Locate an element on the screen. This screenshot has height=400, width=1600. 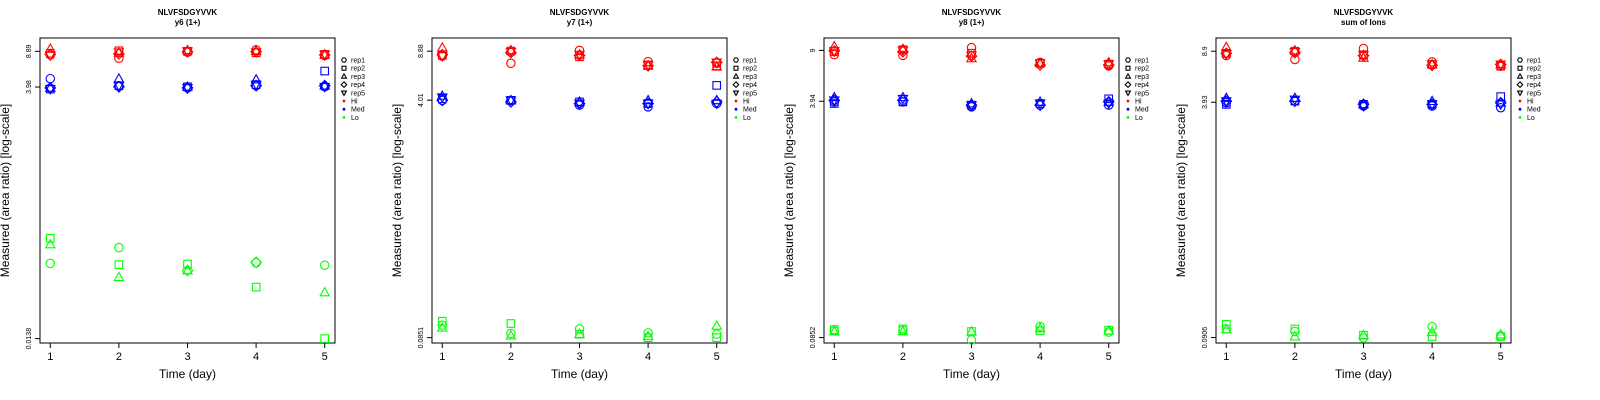
chart-subtitle: y6 (1+) is located at coordinates (188, 22).